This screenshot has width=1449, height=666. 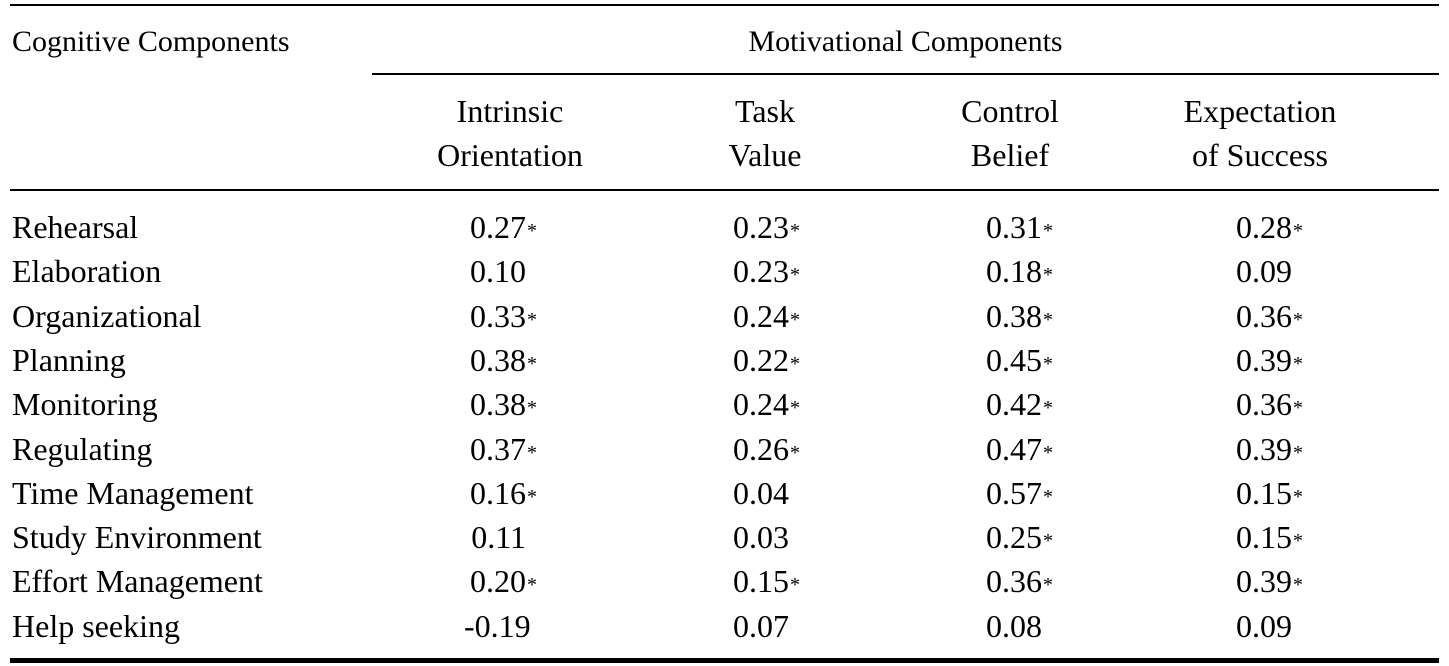 I want to click on table-row: Study Environment 0.11 0.03 0.25* 0.15*, so click(x=724, y=537).